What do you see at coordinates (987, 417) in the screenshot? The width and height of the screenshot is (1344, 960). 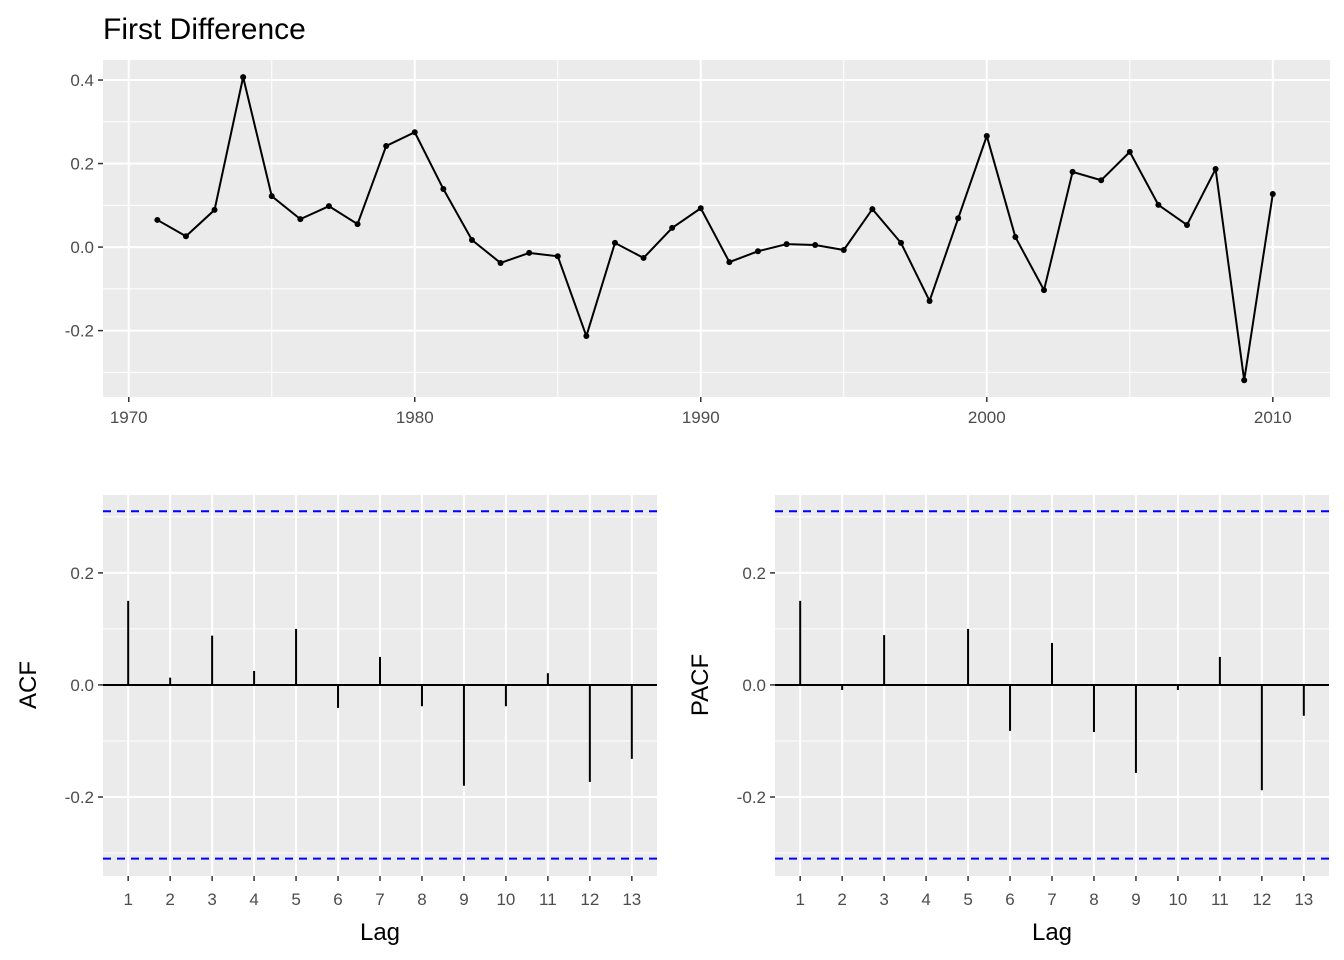 I see `x-tick-label: 2000` at bounding box center [987, 417].